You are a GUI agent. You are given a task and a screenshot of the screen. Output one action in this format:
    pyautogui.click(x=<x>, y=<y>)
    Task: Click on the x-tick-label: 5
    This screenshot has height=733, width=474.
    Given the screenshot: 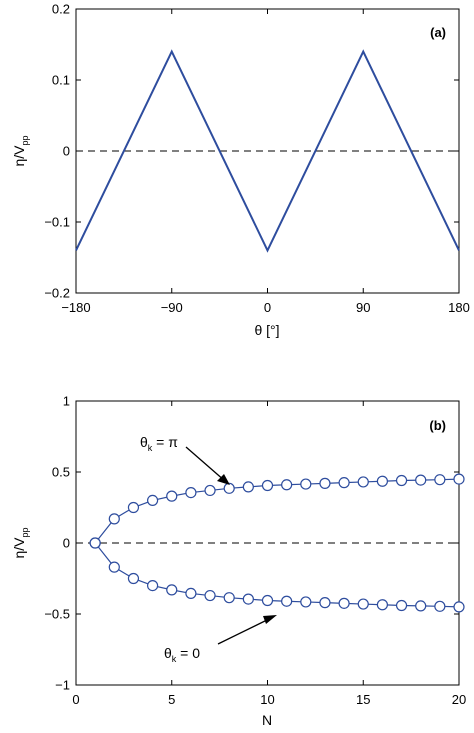 What is the action you would take?
    pyautogui.click(x=171, y=699)
    